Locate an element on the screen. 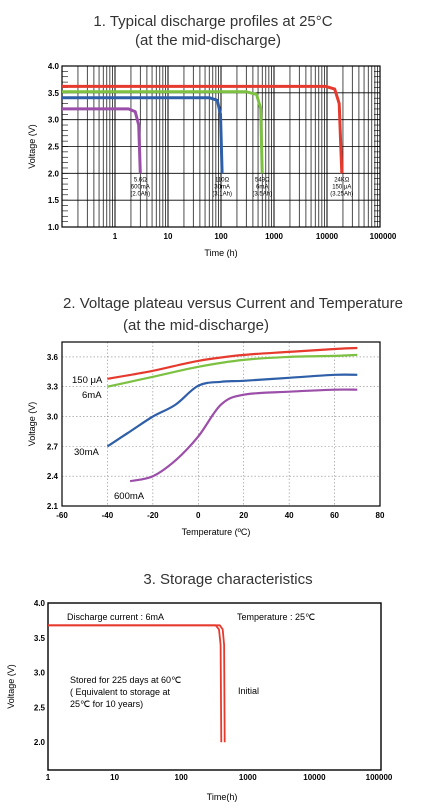 The height and width of the screenshot is (810, 427). chart3-y-tick: 3.0 is located at coordinates (40, 673).